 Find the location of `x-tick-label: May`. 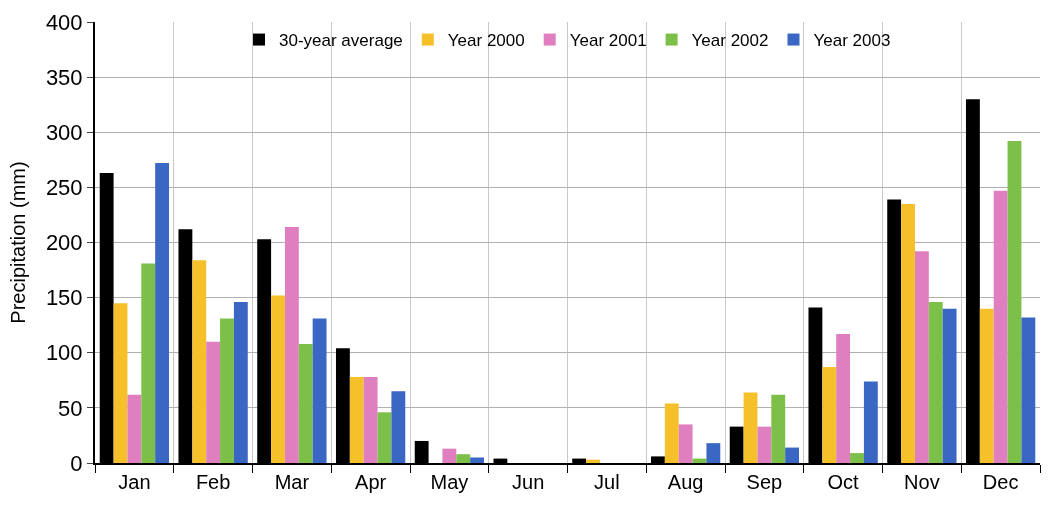

x-tick-label: May is located at coordinates (449, 482).